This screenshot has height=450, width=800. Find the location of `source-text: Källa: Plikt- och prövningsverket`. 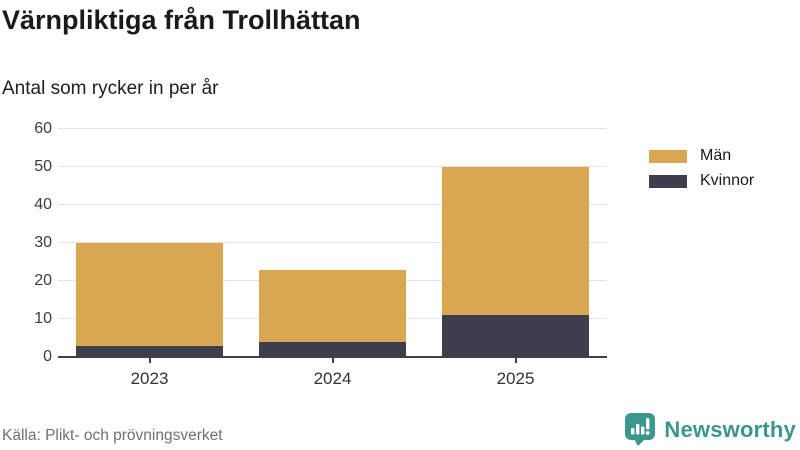

source-text: Källa: Plikt- och prövningsverket is located at coordinates (112, 435).